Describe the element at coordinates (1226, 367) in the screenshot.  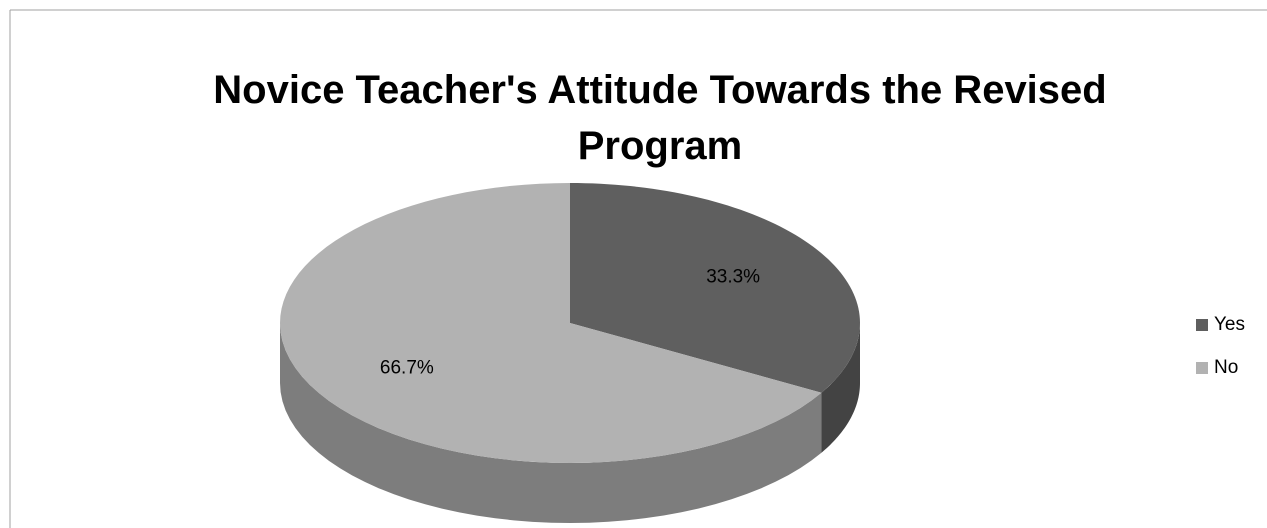
I see `legend-label: No` at that location.